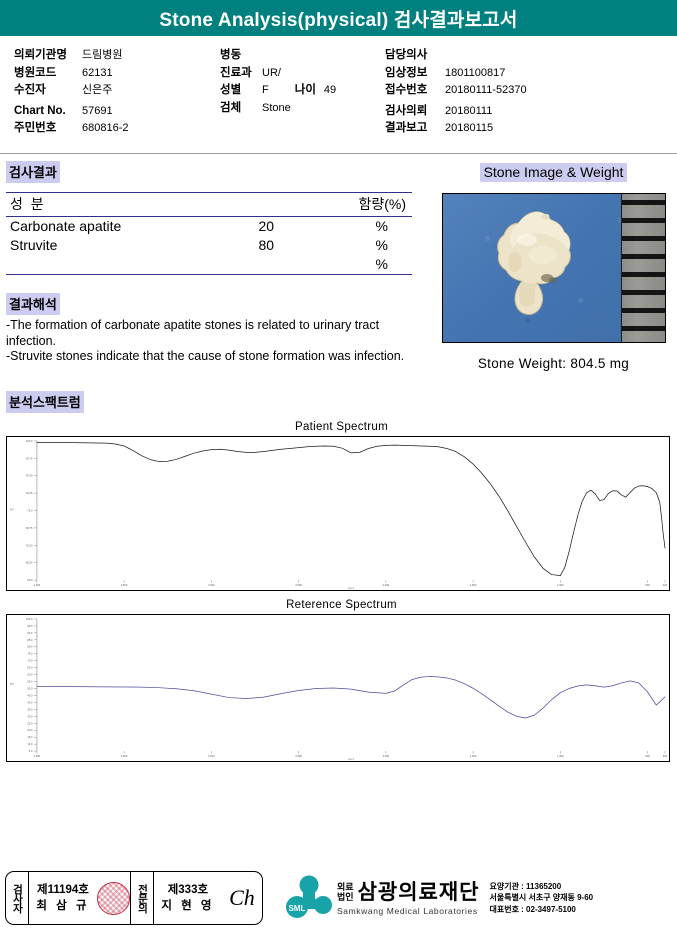  Describe the element at coordinates (29, 545) in the screenshot. I see `svg-text: 62.50` at that location.